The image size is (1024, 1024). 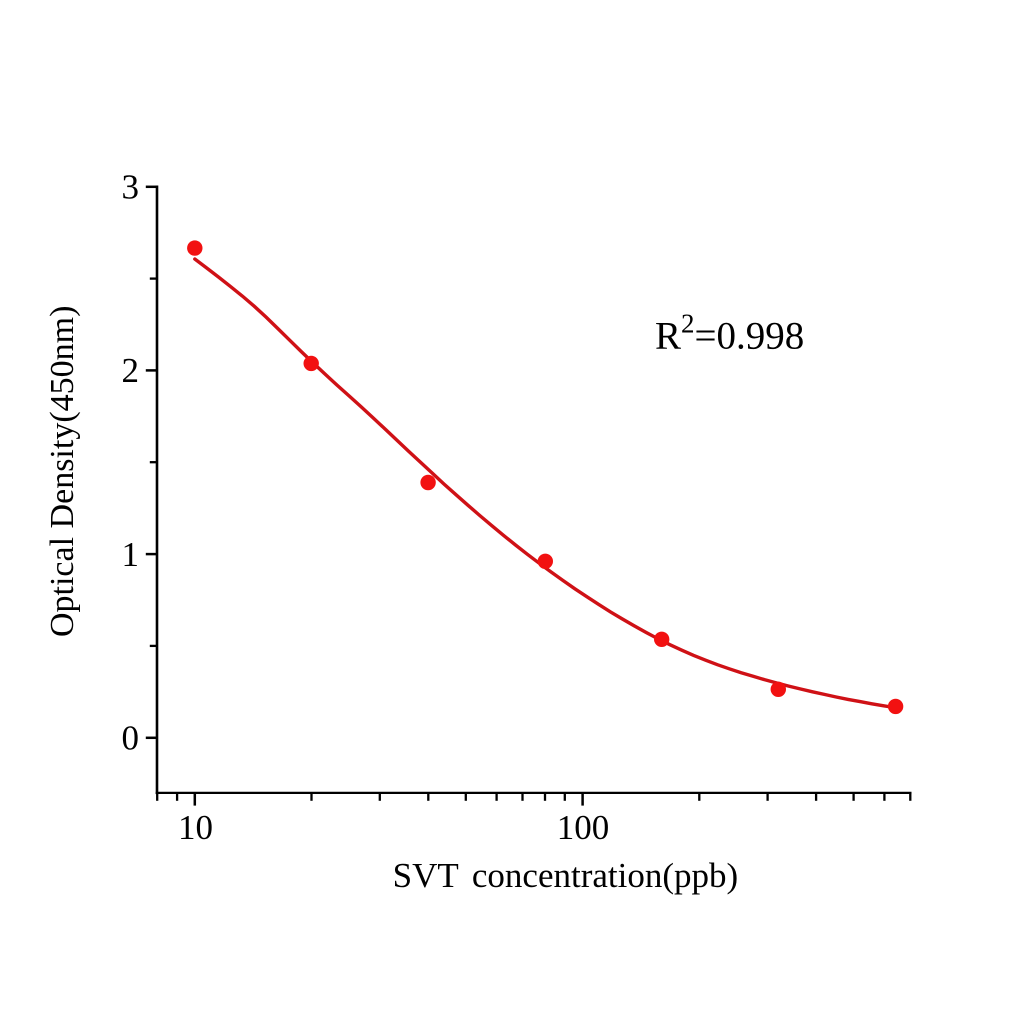 I want to click on svg-text: SVT concentration(ppb), so click(x=566, y=875).